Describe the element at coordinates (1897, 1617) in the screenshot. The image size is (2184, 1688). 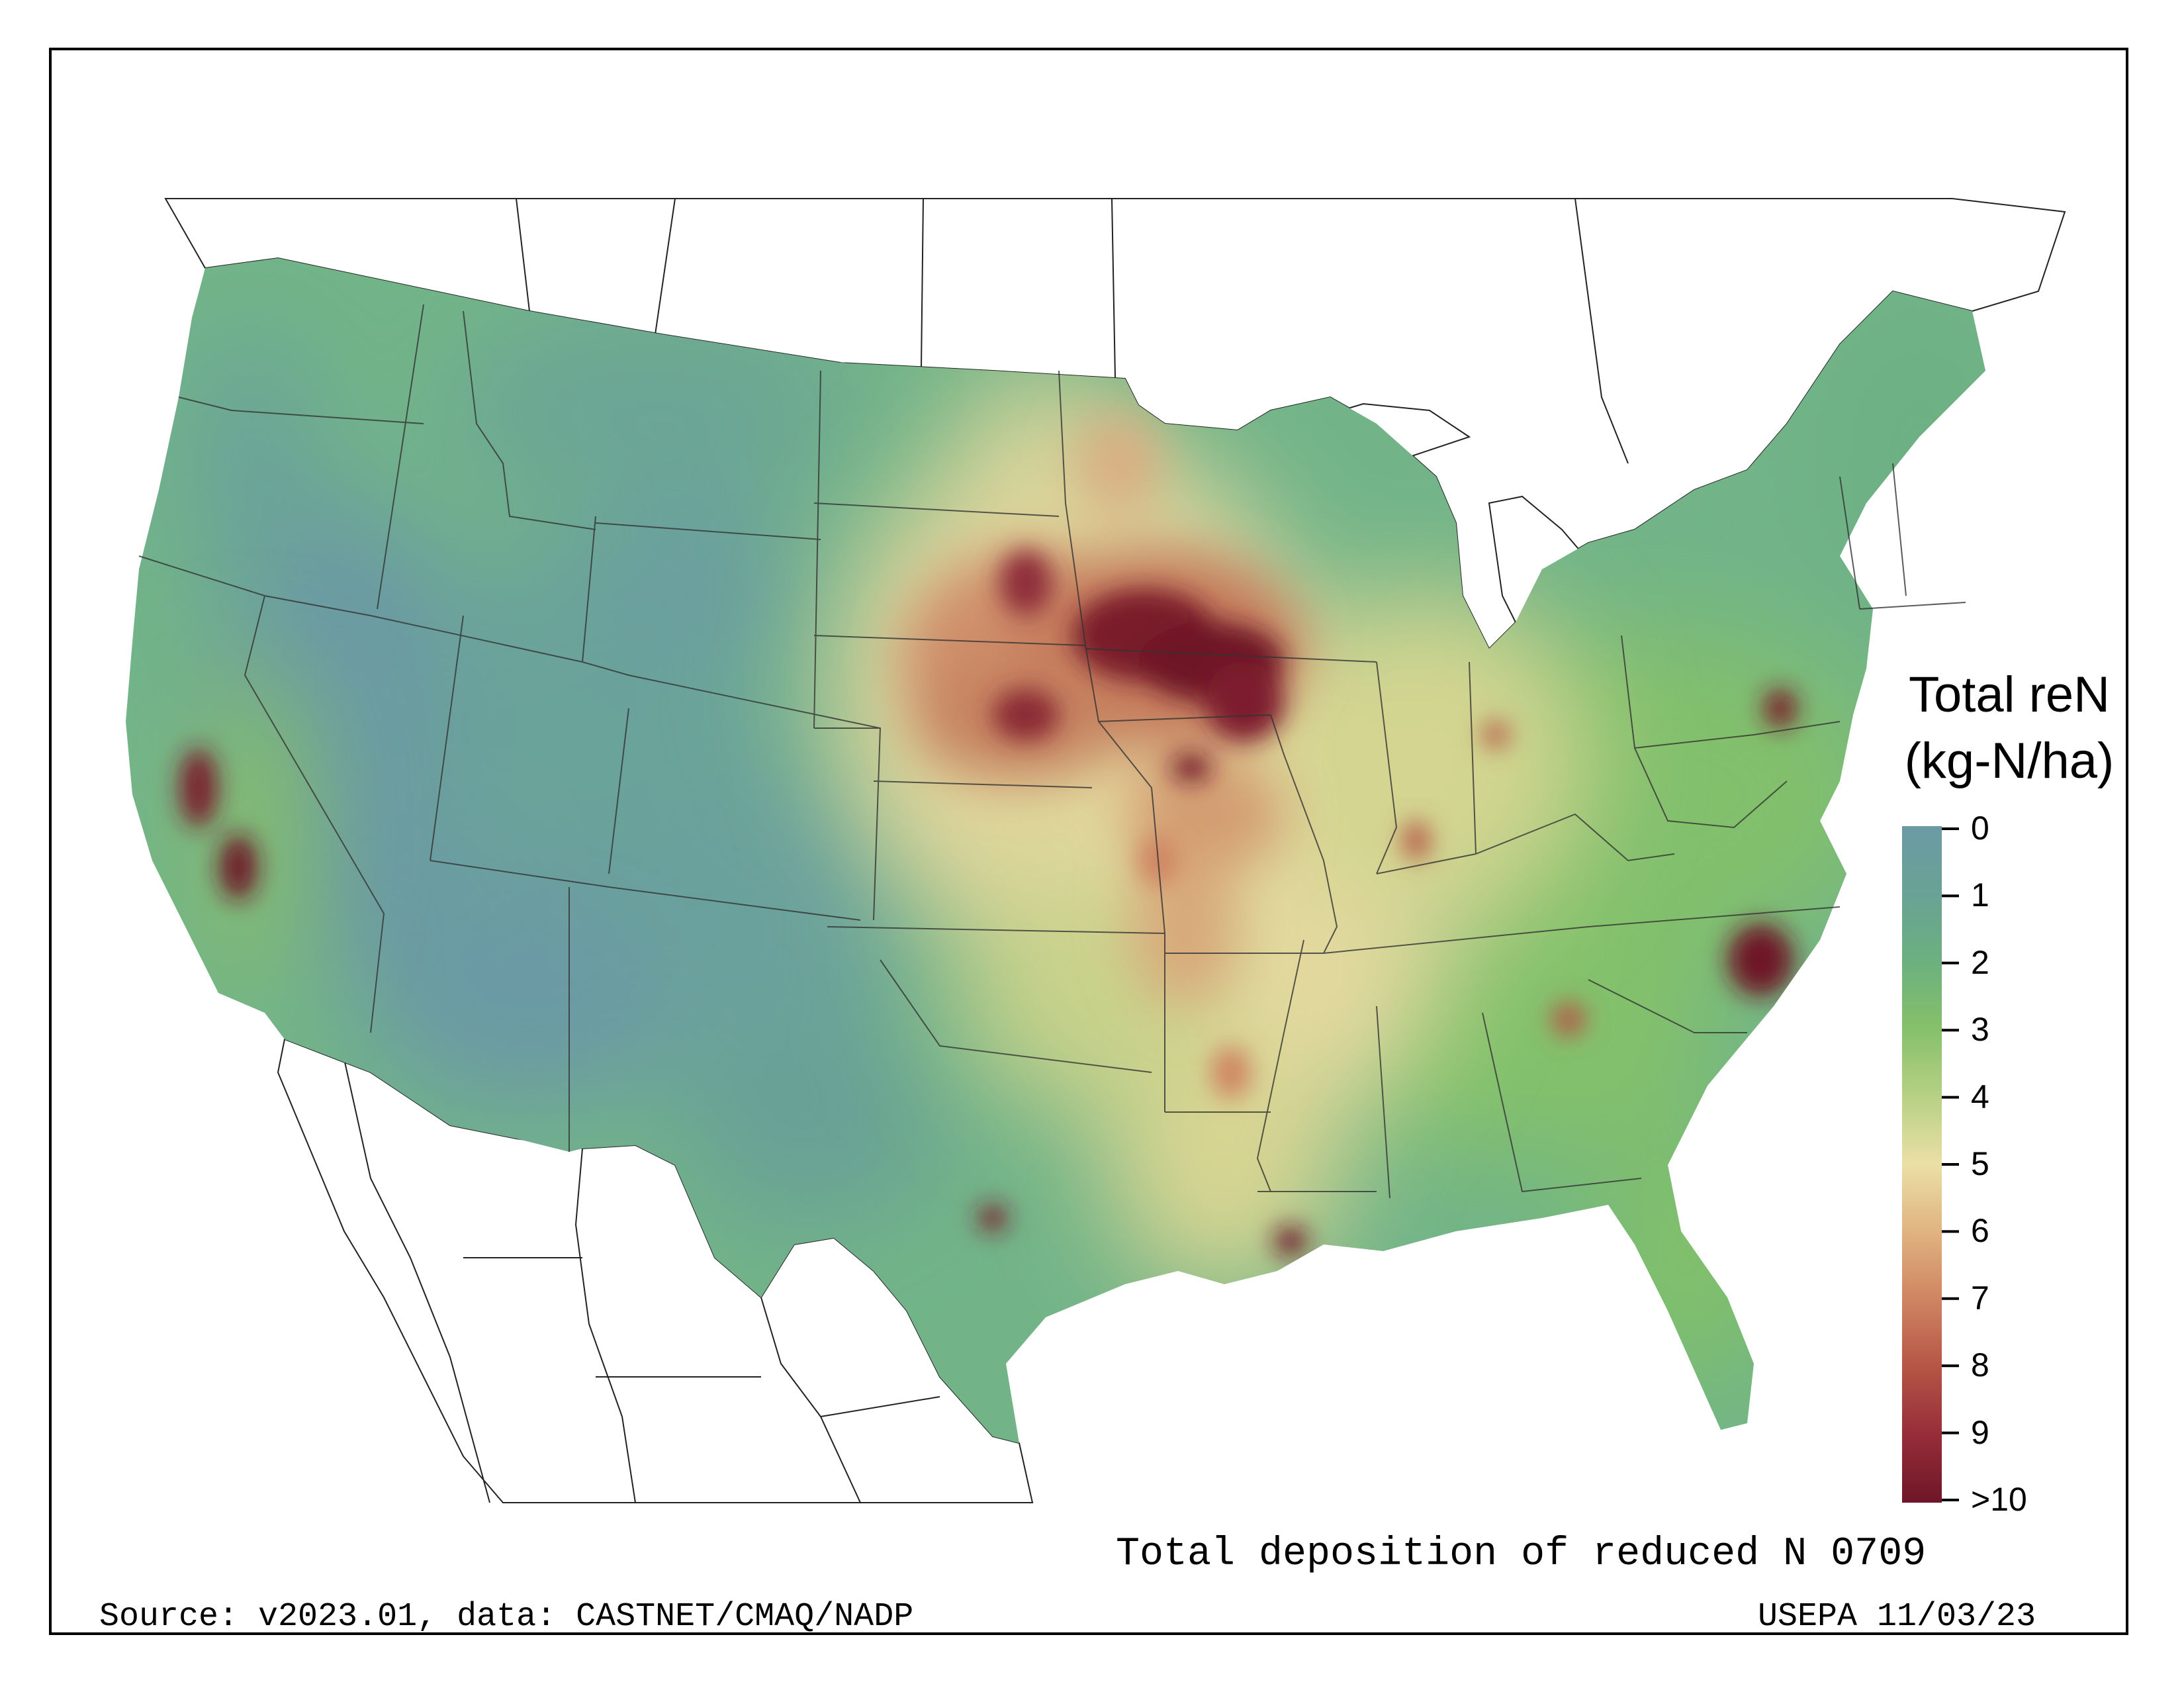
I see `agency-date-text: USEPA 11/03/23` at that location.